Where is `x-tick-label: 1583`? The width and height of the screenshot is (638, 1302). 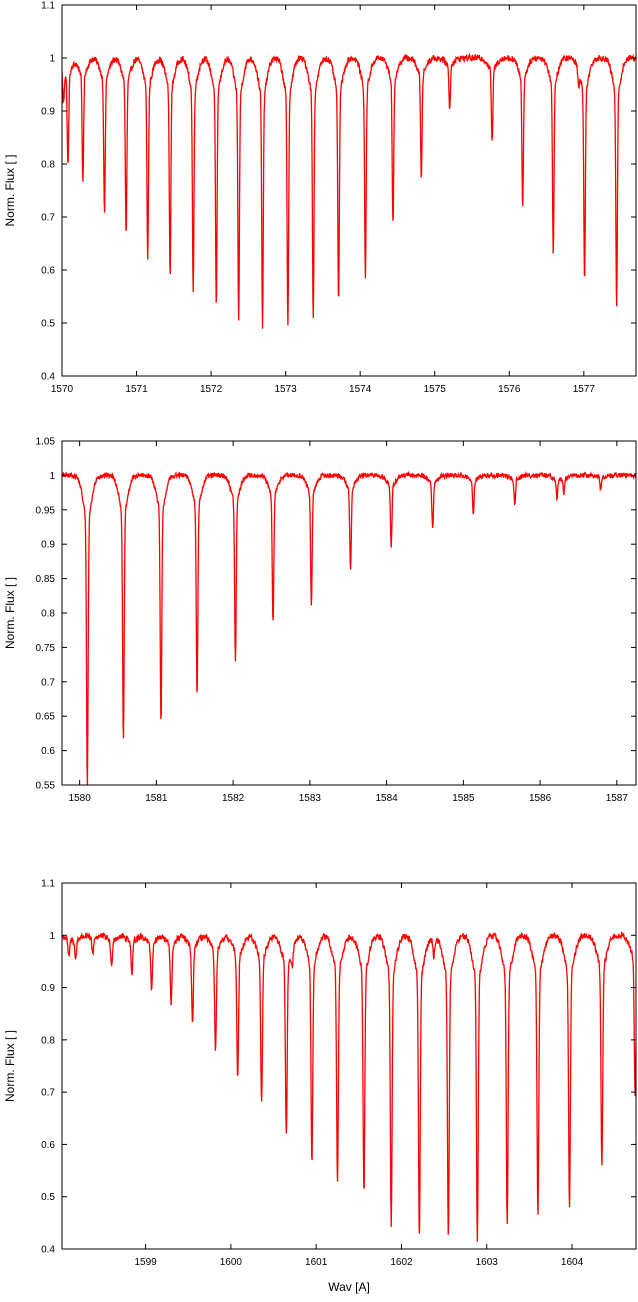 x-tick-label: 1583 is located at coordinates (310, 798).